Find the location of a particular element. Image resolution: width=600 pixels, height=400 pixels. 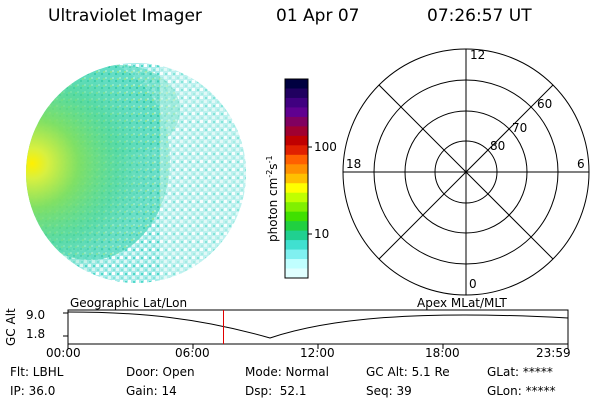

timeline-tick-label: 23:59 is located at coordinates (553, 353).